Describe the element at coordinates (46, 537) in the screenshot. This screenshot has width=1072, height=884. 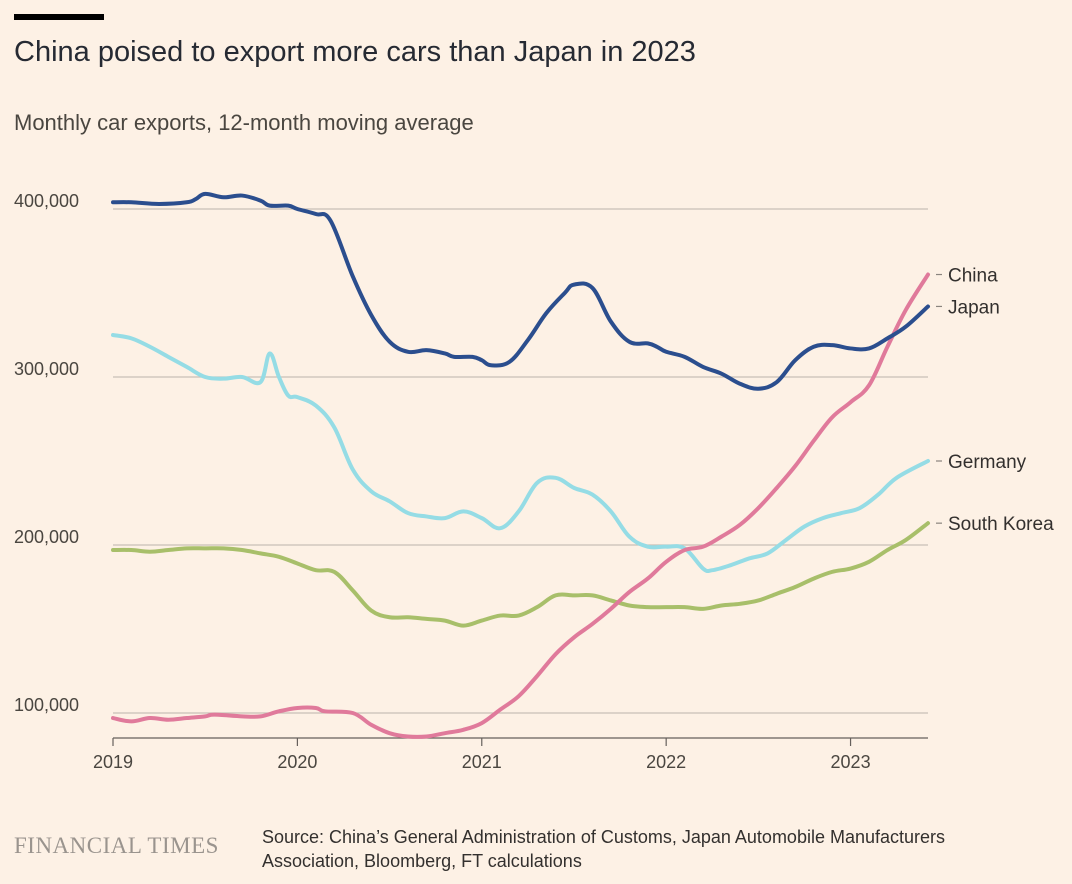
I see `y-tick-label: 200,000` at that location.